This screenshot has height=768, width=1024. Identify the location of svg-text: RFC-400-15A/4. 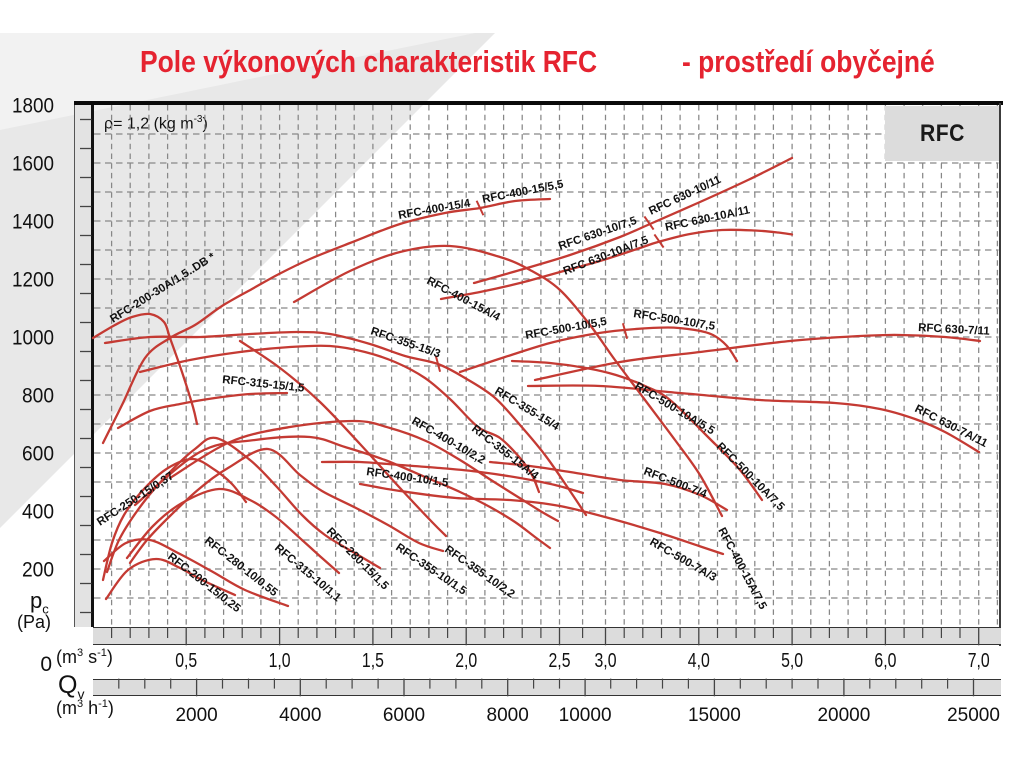
(464, 299).